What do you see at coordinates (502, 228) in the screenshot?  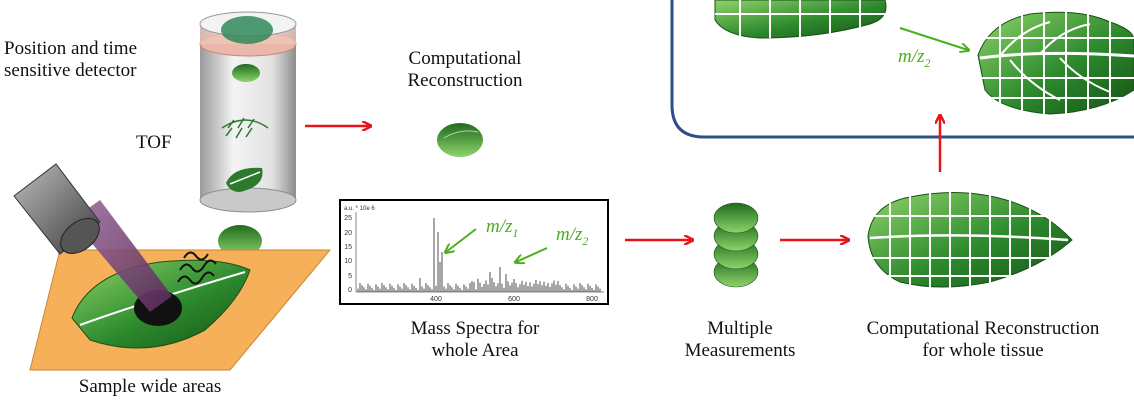 I see `spectrum-mz1-label: m/z1` at bounding box center [502, 228].